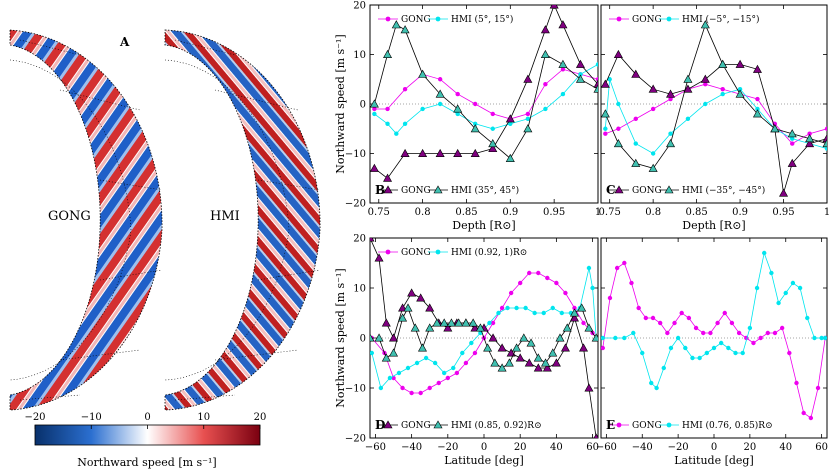 The width and height of the screenshot is (832, 470). I want to click on y-tick-label: 20, so click(359, 239).